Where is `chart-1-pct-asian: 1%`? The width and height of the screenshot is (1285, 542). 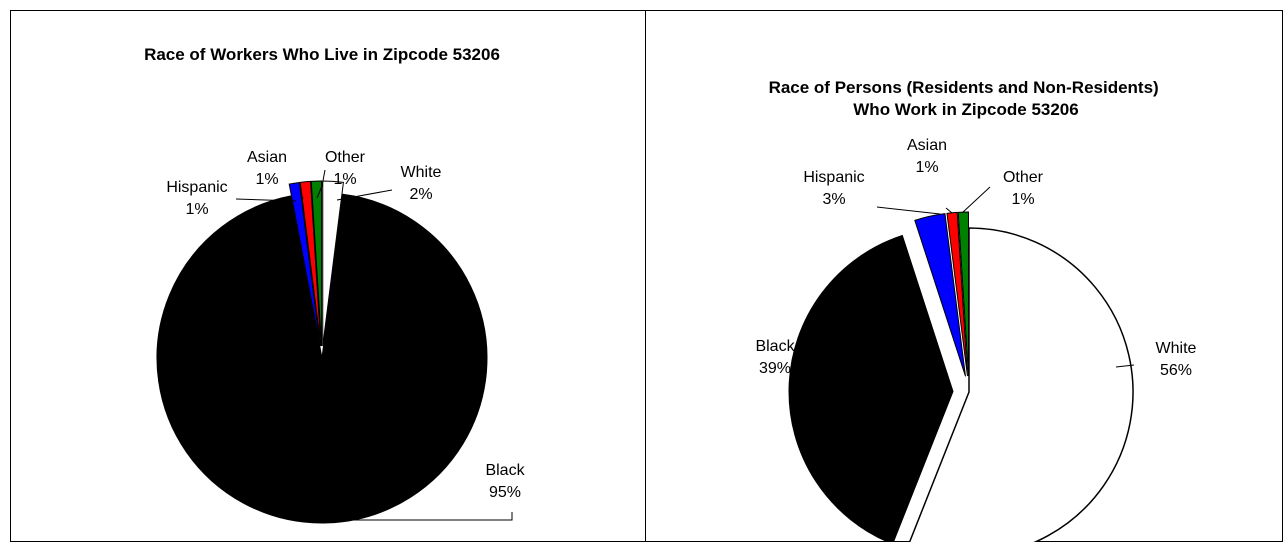 chart-1-pct-asian: 1% is located at coordinates (266, 179).